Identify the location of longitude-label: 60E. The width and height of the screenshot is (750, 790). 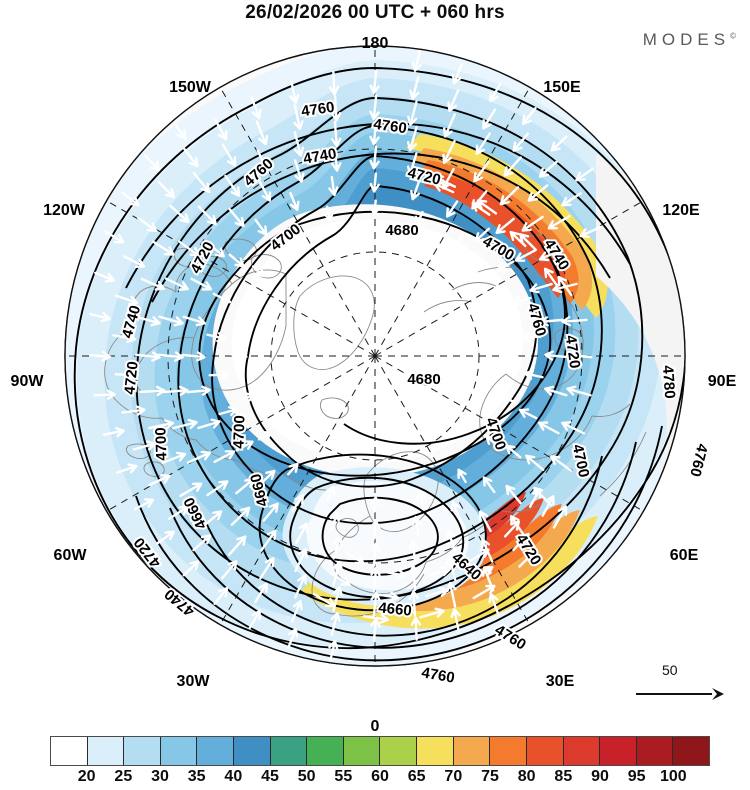
(684, 555).